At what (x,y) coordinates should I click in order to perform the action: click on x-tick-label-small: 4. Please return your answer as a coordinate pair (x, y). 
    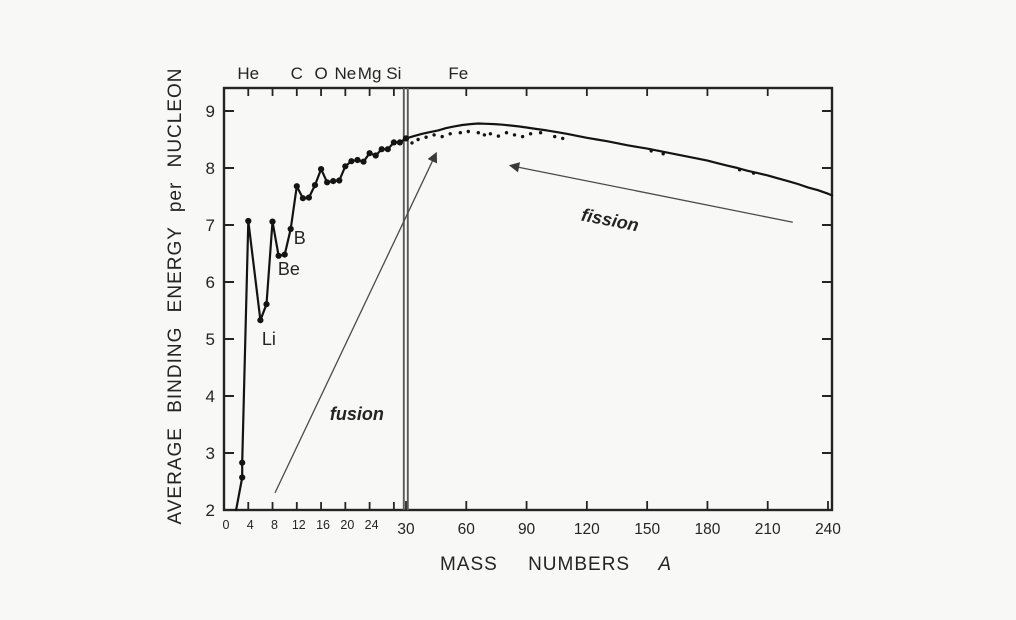
    Looking at the image, I should click on (250, 525).